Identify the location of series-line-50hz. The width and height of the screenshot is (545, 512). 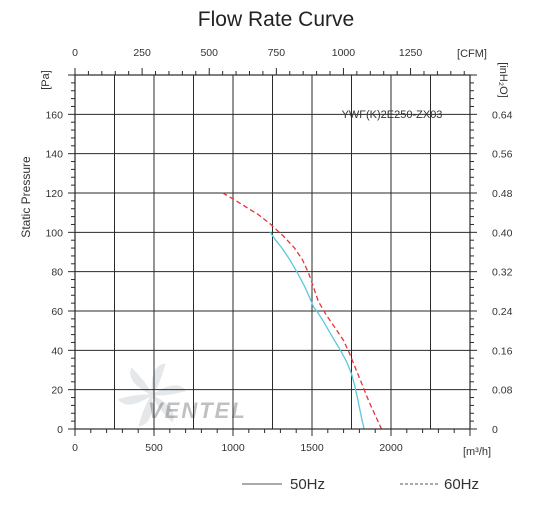
(317, 330).